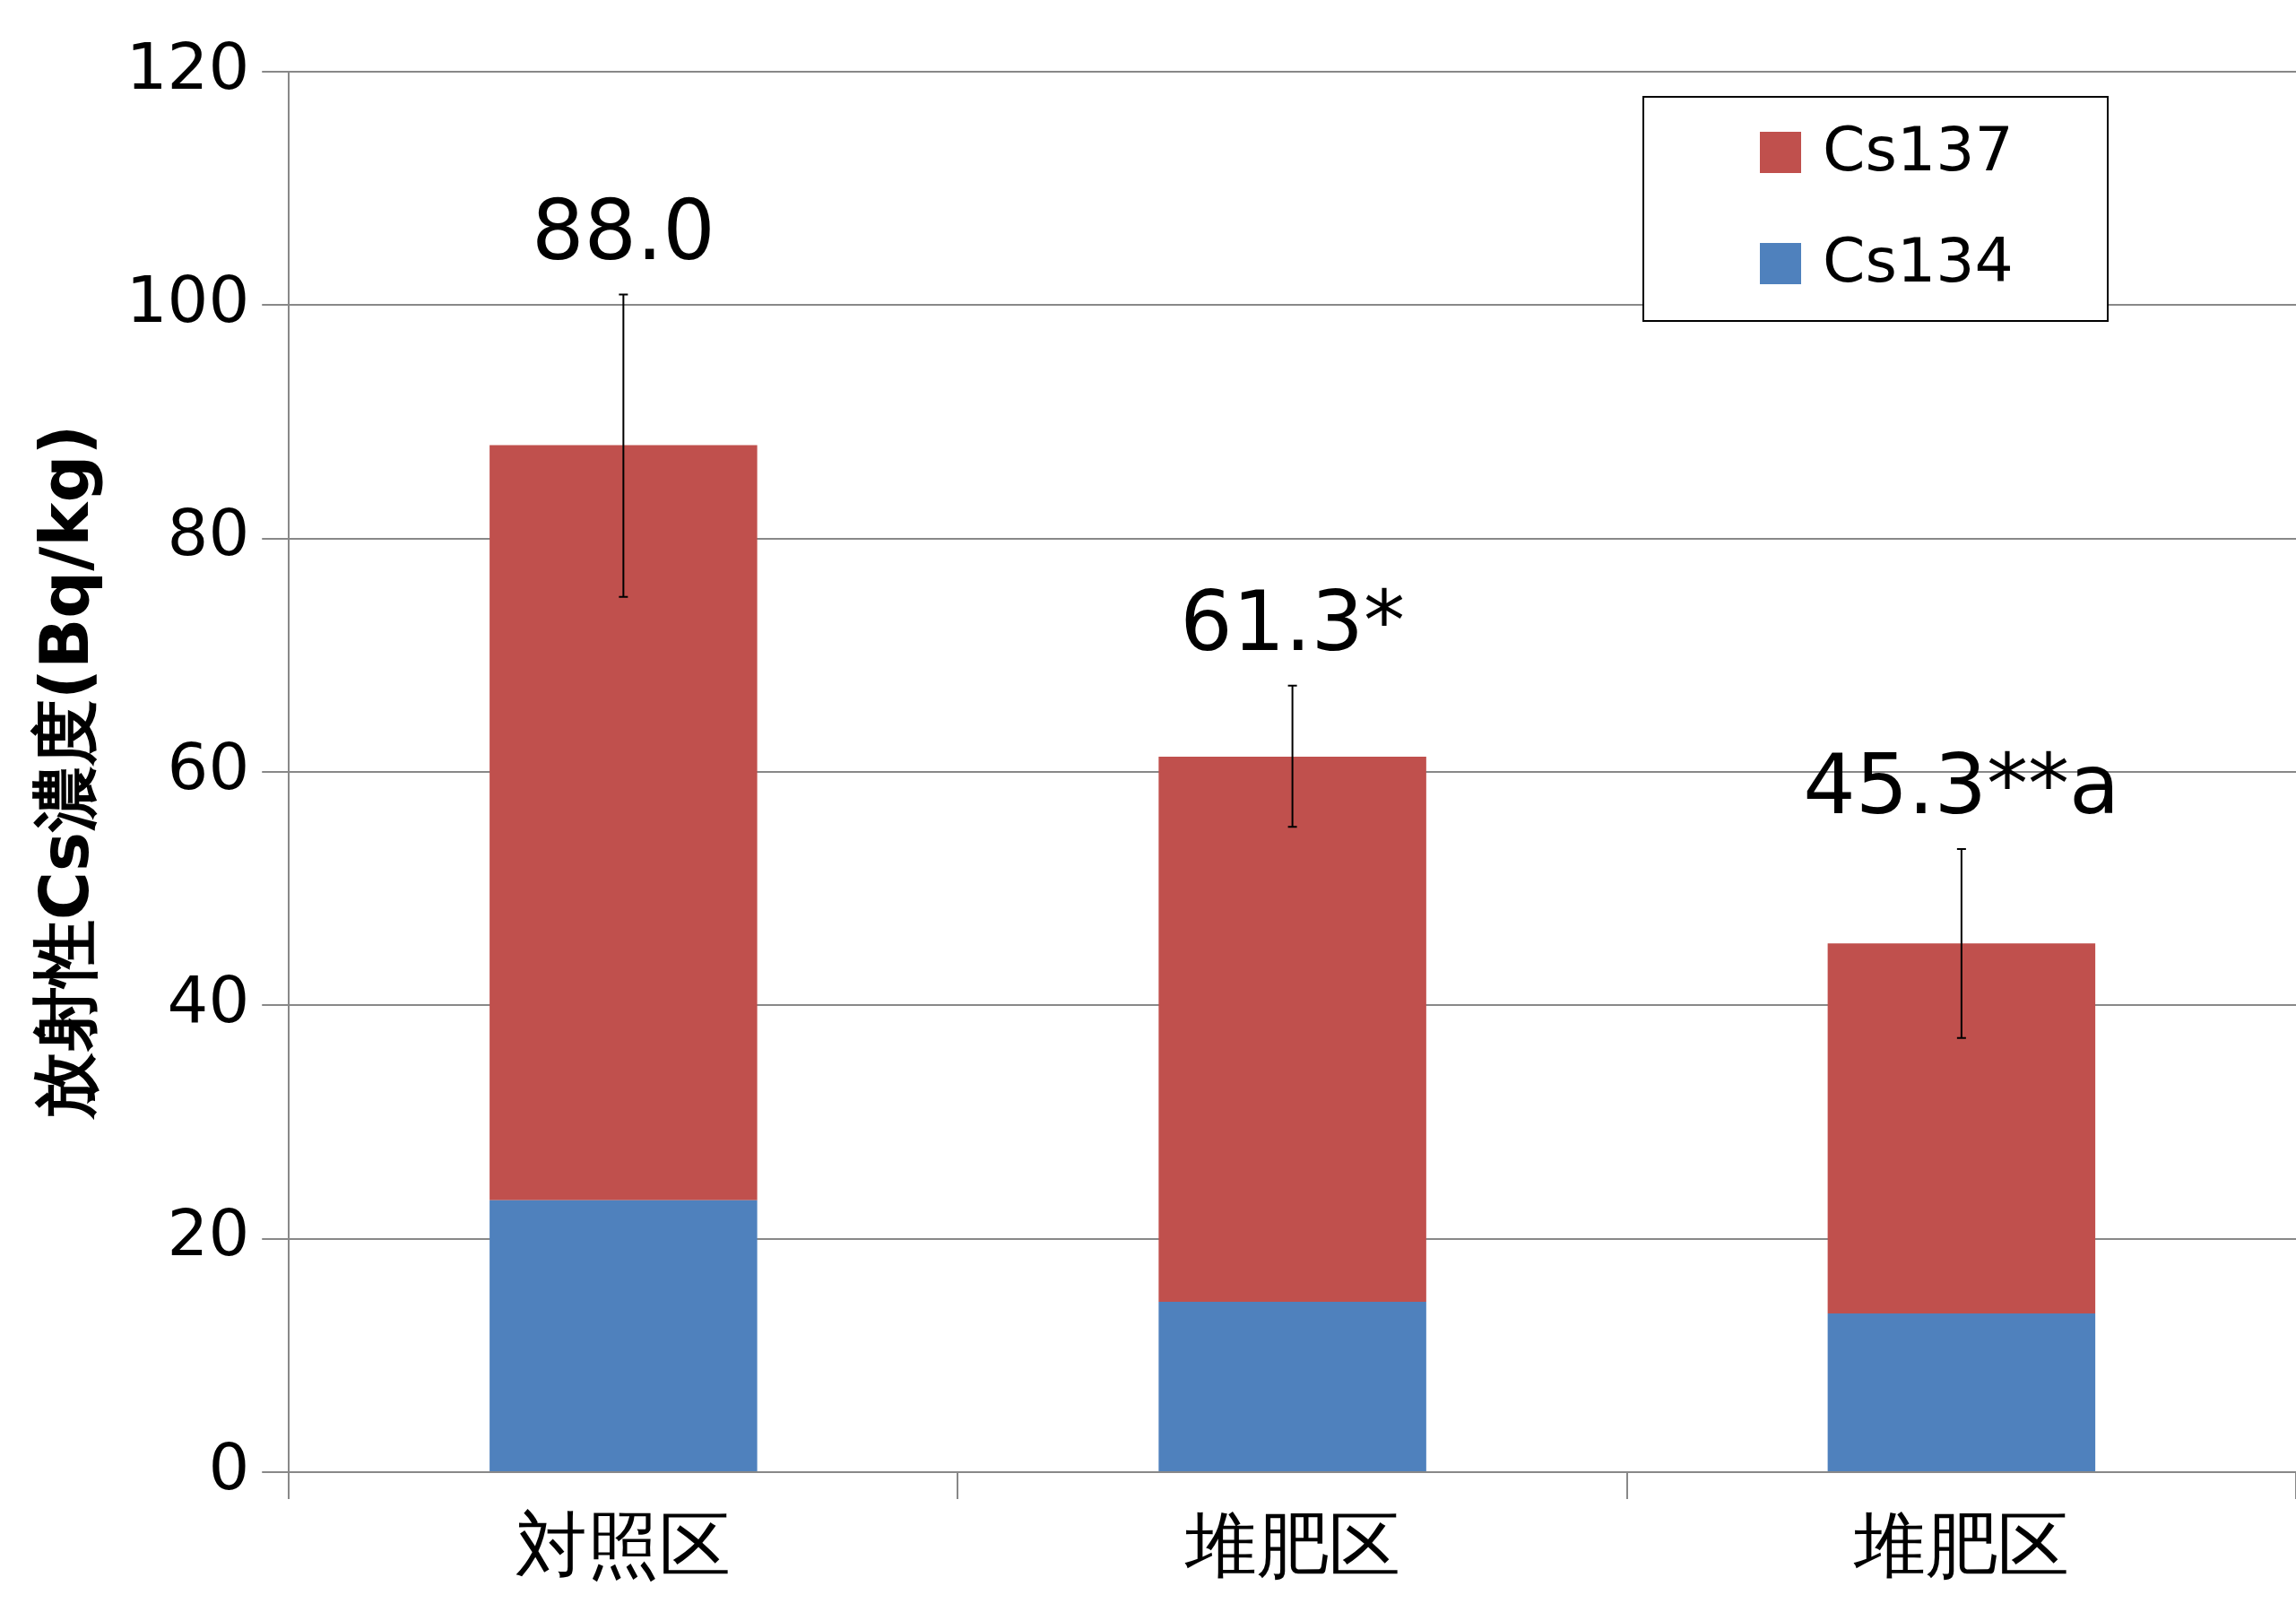 Image resolution: width=2296 pixels, height=1612 pixels. I want to click on total-label: 61.3*, so click(1293, 621).